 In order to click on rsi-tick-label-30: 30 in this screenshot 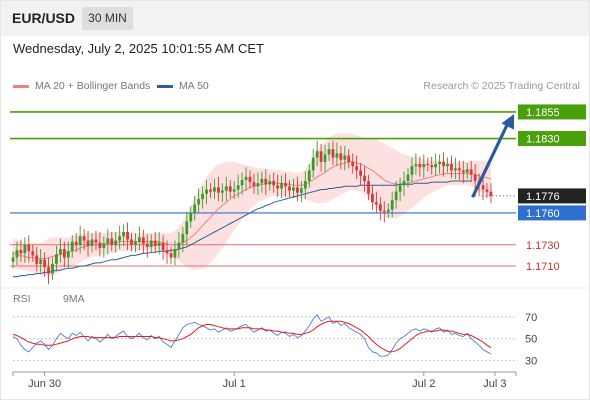, I will do `click(531, 362)`.